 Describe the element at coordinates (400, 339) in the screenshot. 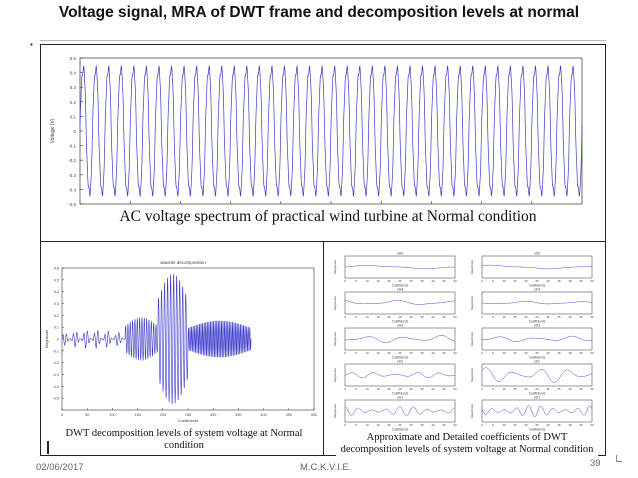

I see `coefficient-series-cA3` at that location.